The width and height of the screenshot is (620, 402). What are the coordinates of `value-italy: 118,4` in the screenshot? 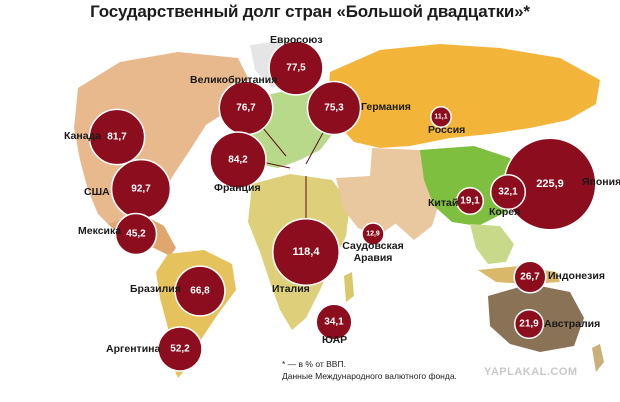 It's located at (307, 252).